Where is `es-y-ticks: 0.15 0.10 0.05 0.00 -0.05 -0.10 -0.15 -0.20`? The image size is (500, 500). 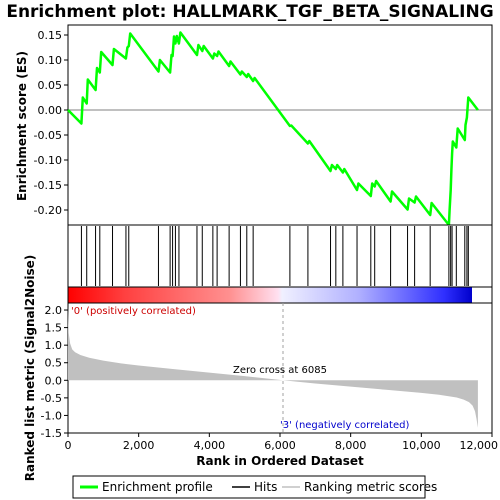 es-y-ticks: 0.15 0.10 0.05 0.00 -0.05 -0.10 -0.15 -0.20 is located at coordinates (51, 123).